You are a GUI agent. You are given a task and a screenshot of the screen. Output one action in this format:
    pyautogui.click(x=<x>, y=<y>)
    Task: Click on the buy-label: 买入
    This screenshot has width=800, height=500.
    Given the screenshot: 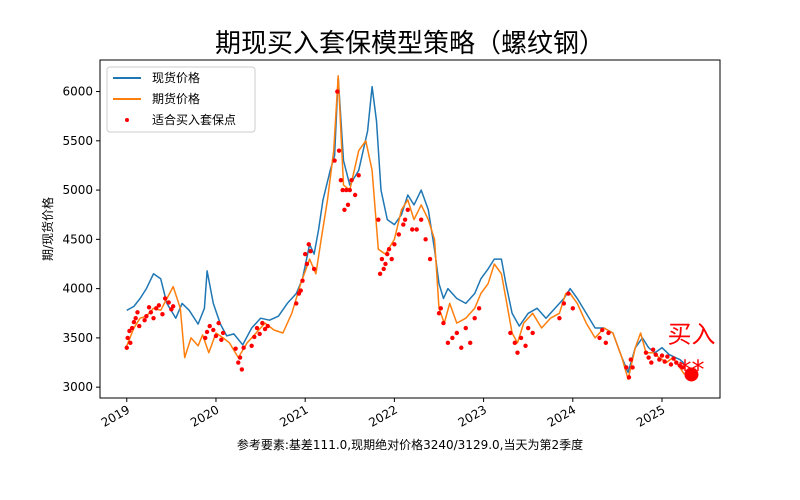 What is the action you would take?
    pyautogui.click(x=691, y=334)
    